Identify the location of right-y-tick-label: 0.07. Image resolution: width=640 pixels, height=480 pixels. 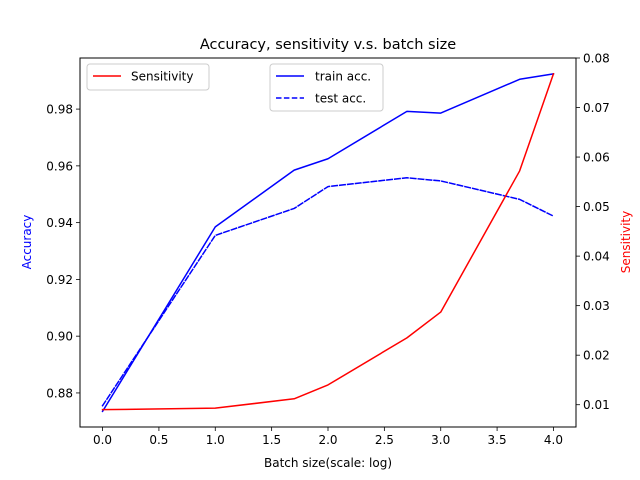
(596, 108).